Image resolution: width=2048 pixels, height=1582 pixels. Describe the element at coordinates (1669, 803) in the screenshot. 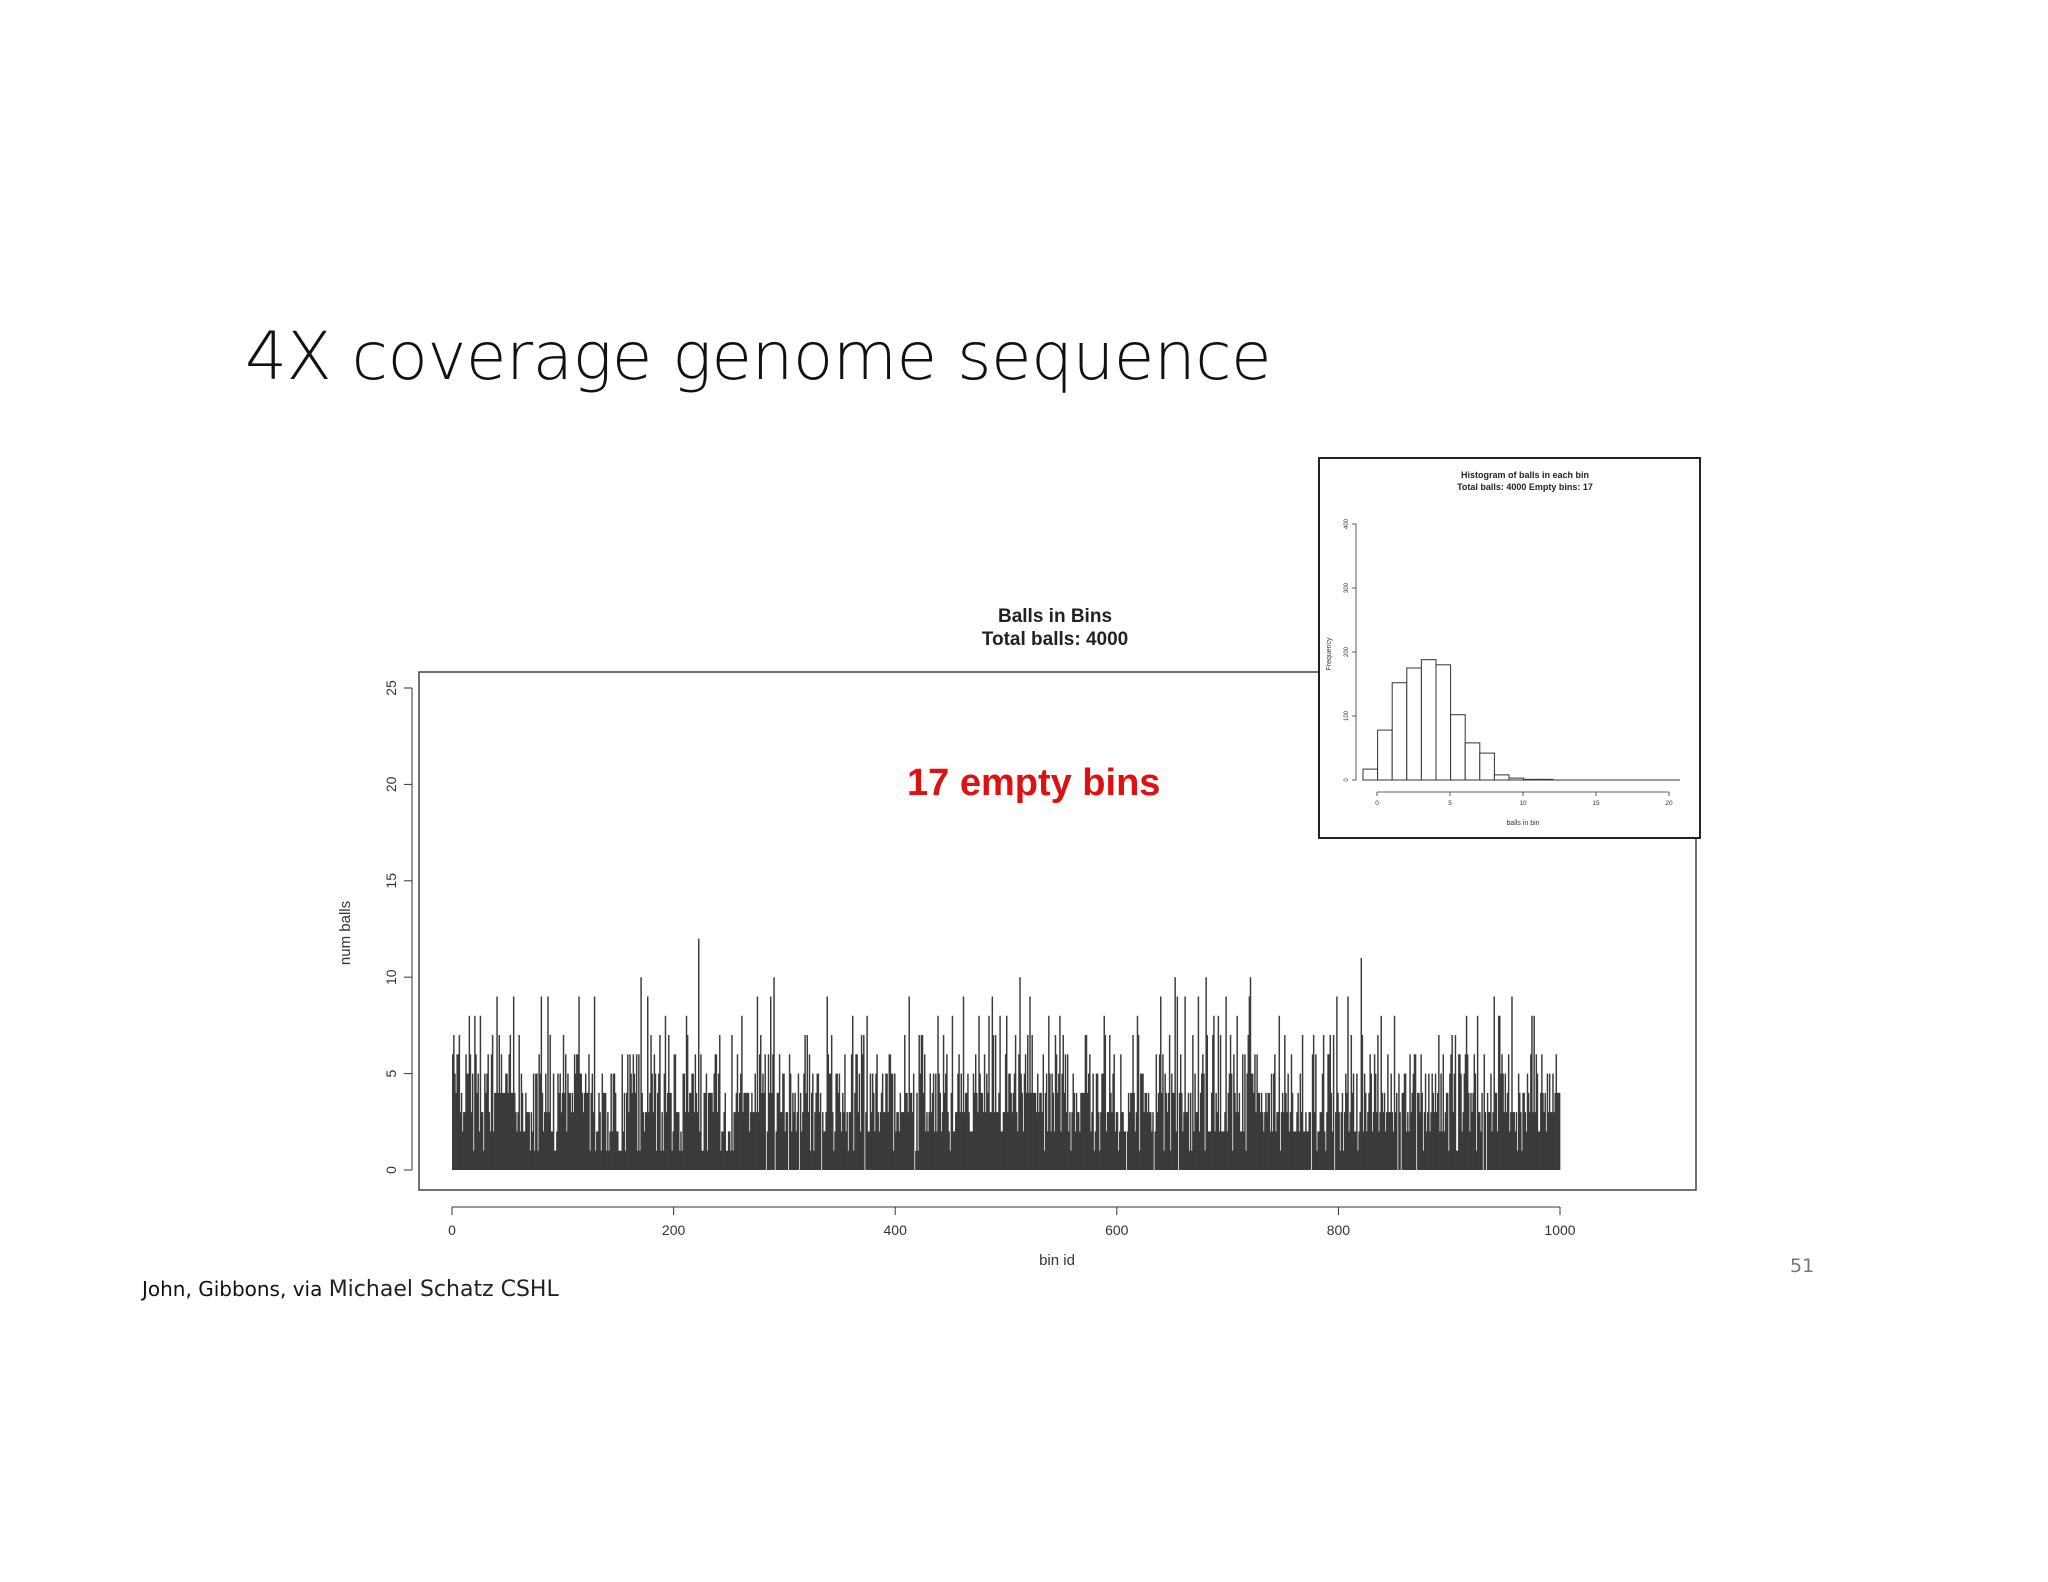

I see `histogram-x-tick-label: 20` at that location.